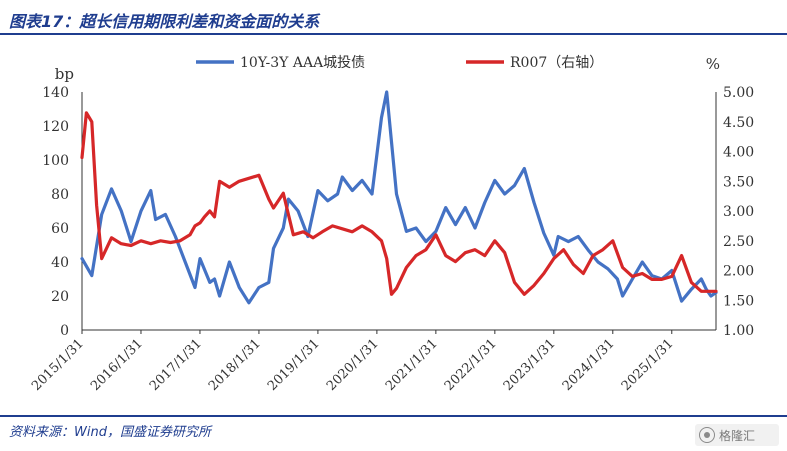 This screenshot has height=451, width=787. Describe the element at coordinates (738, 212) in the screenshot. I see `right-tick-label: 3.00` at that location.